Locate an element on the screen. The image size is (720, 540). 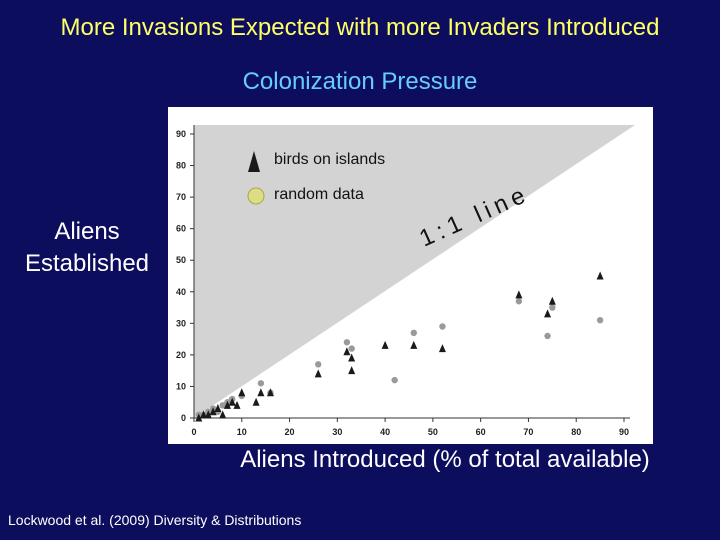
x-tick-label: 30 is located at coordinates (337, 432).